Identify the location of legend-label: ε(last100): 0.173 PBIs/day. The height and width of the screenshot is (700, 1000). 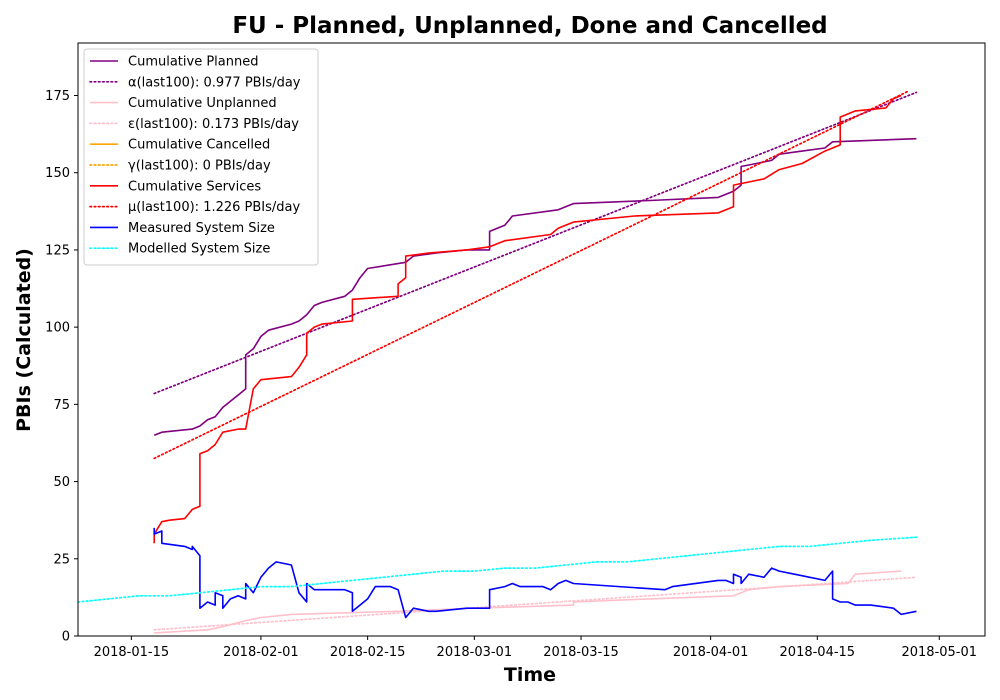
(213, 124).